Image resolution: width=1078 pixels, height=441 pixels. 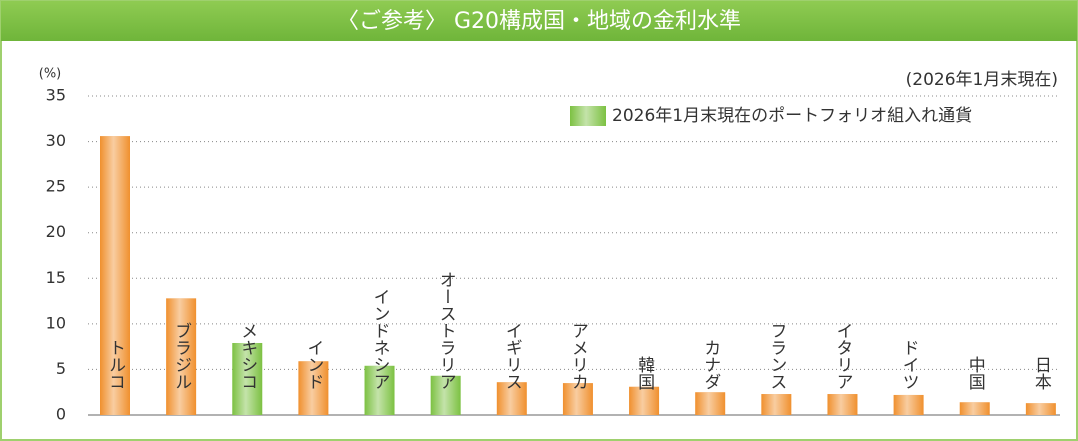 What do you see at coordinates (512, 356) in the screenshot?
I see `x-tick-label: イギリス` at bounding box center [512, 356].